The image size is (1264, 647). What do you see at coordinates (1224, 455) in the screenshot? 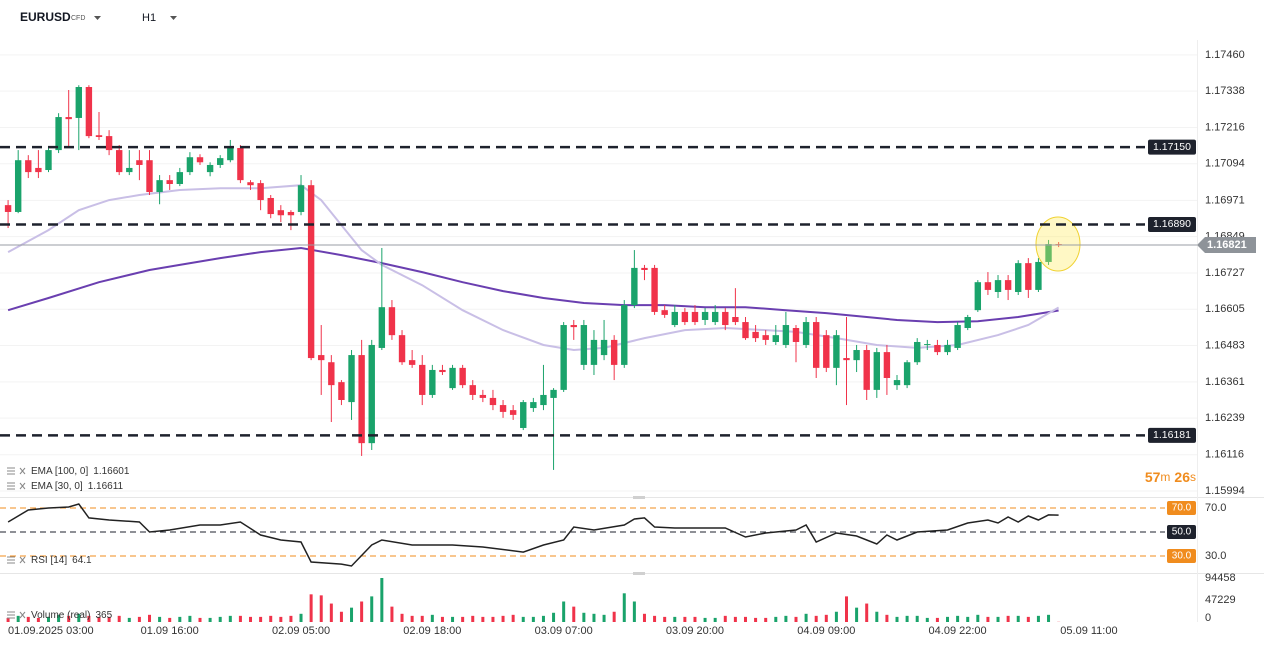
I see `y-tick-label: 1.16116` at bounding box center [1224, 455].